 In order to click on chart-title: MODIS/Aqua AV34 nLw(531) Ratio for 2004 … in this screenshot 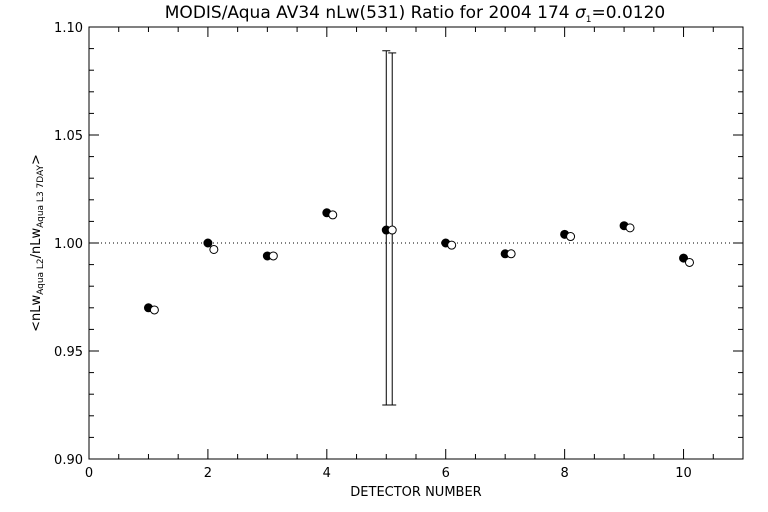, I will do `click(415, 14)`.